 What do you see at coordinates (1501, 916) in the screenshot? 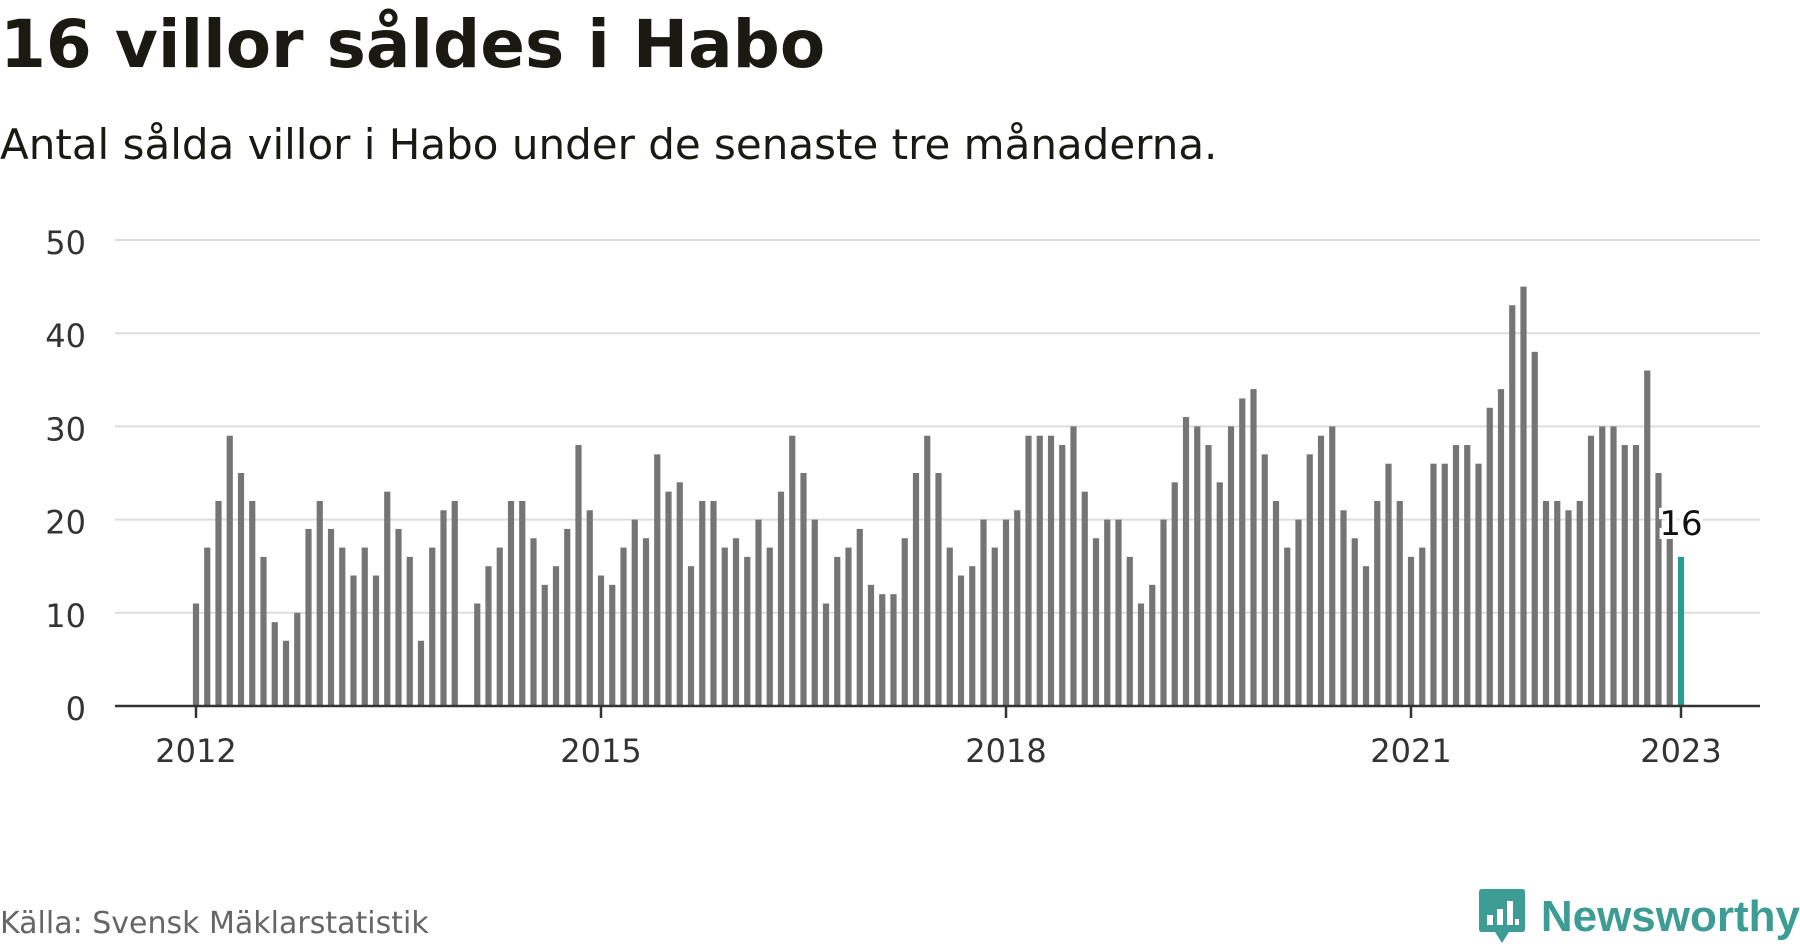
I see `chat-bar-icon` at bounding box center [1501, 916].